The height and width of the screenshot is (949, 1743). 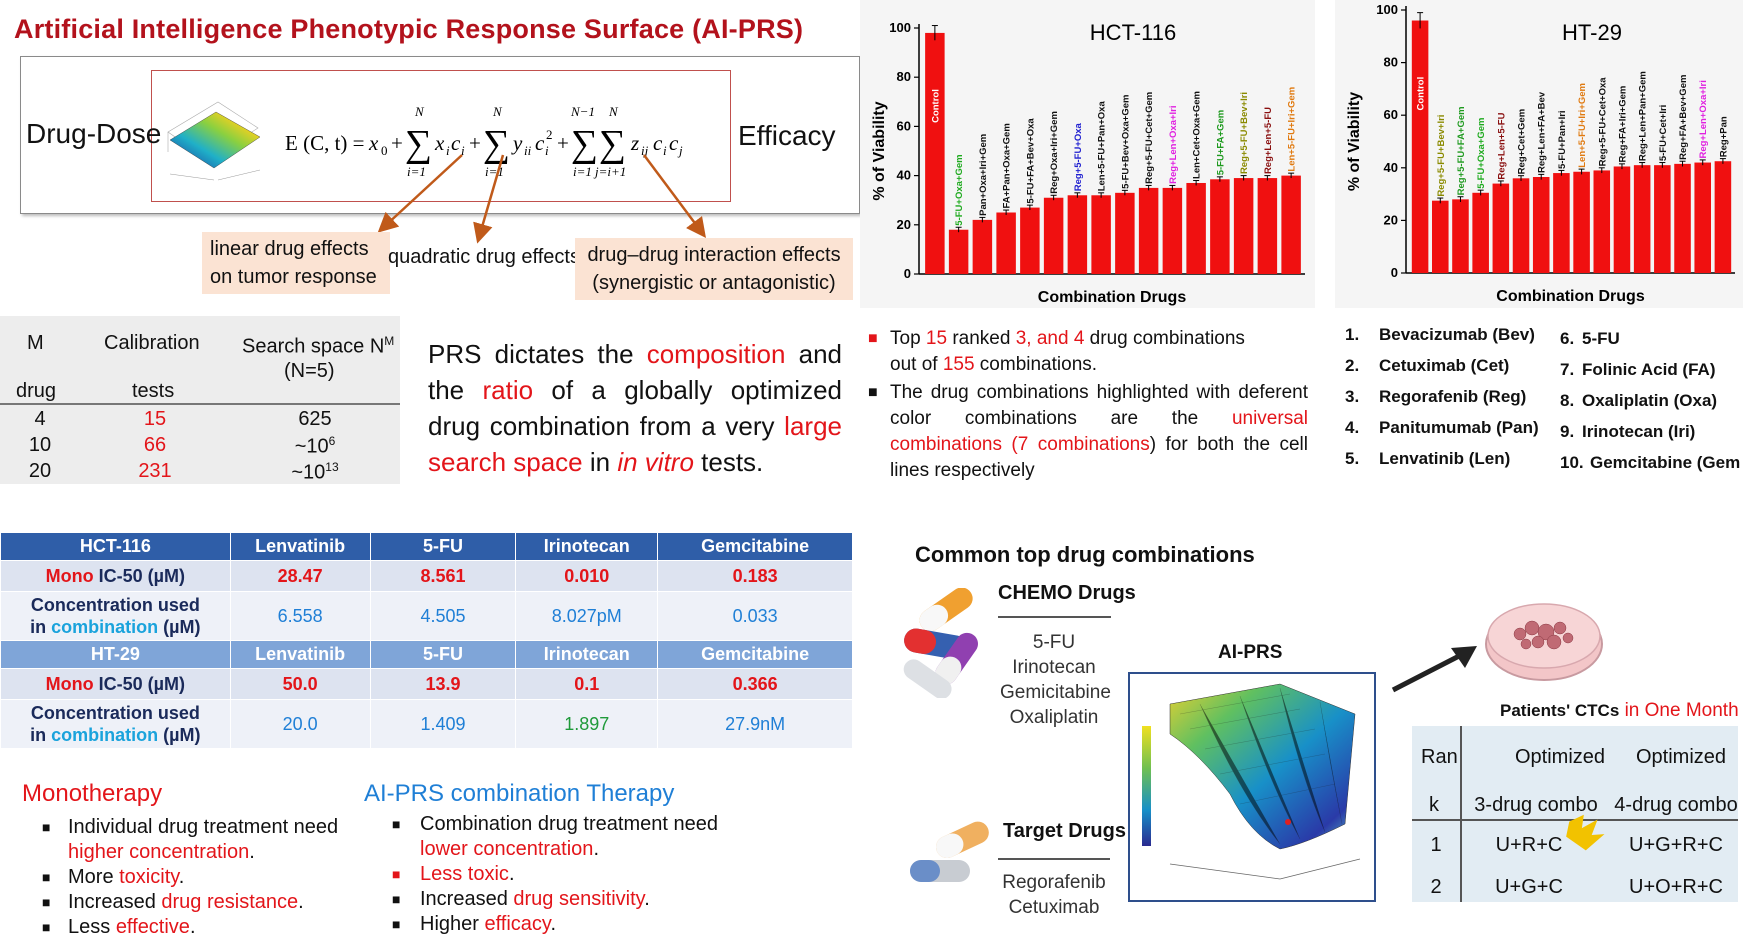 What do you see at coordinates (1102, 146) in the screenshot?
I see `bar-label: Len+5-FU+Pan+Oxa` at bounding box center [1102, 146].